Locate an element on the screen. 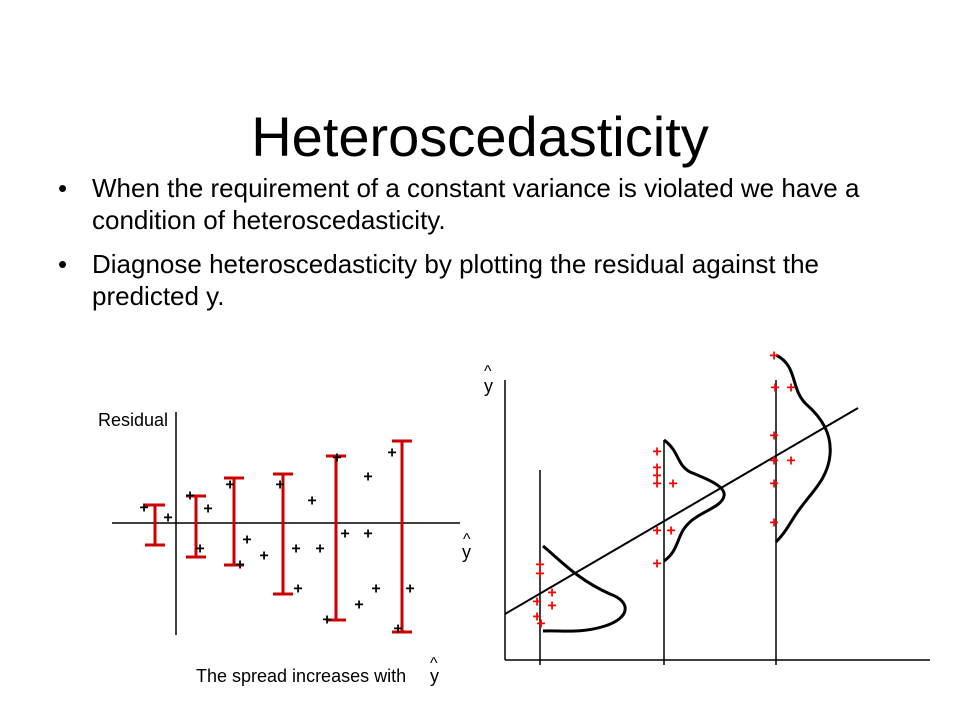 This screenshot has width=960, height=720. residual-points: + + + + + + + + + + + + + + + + + + + + + + + + is located at coordinates (276, 541).